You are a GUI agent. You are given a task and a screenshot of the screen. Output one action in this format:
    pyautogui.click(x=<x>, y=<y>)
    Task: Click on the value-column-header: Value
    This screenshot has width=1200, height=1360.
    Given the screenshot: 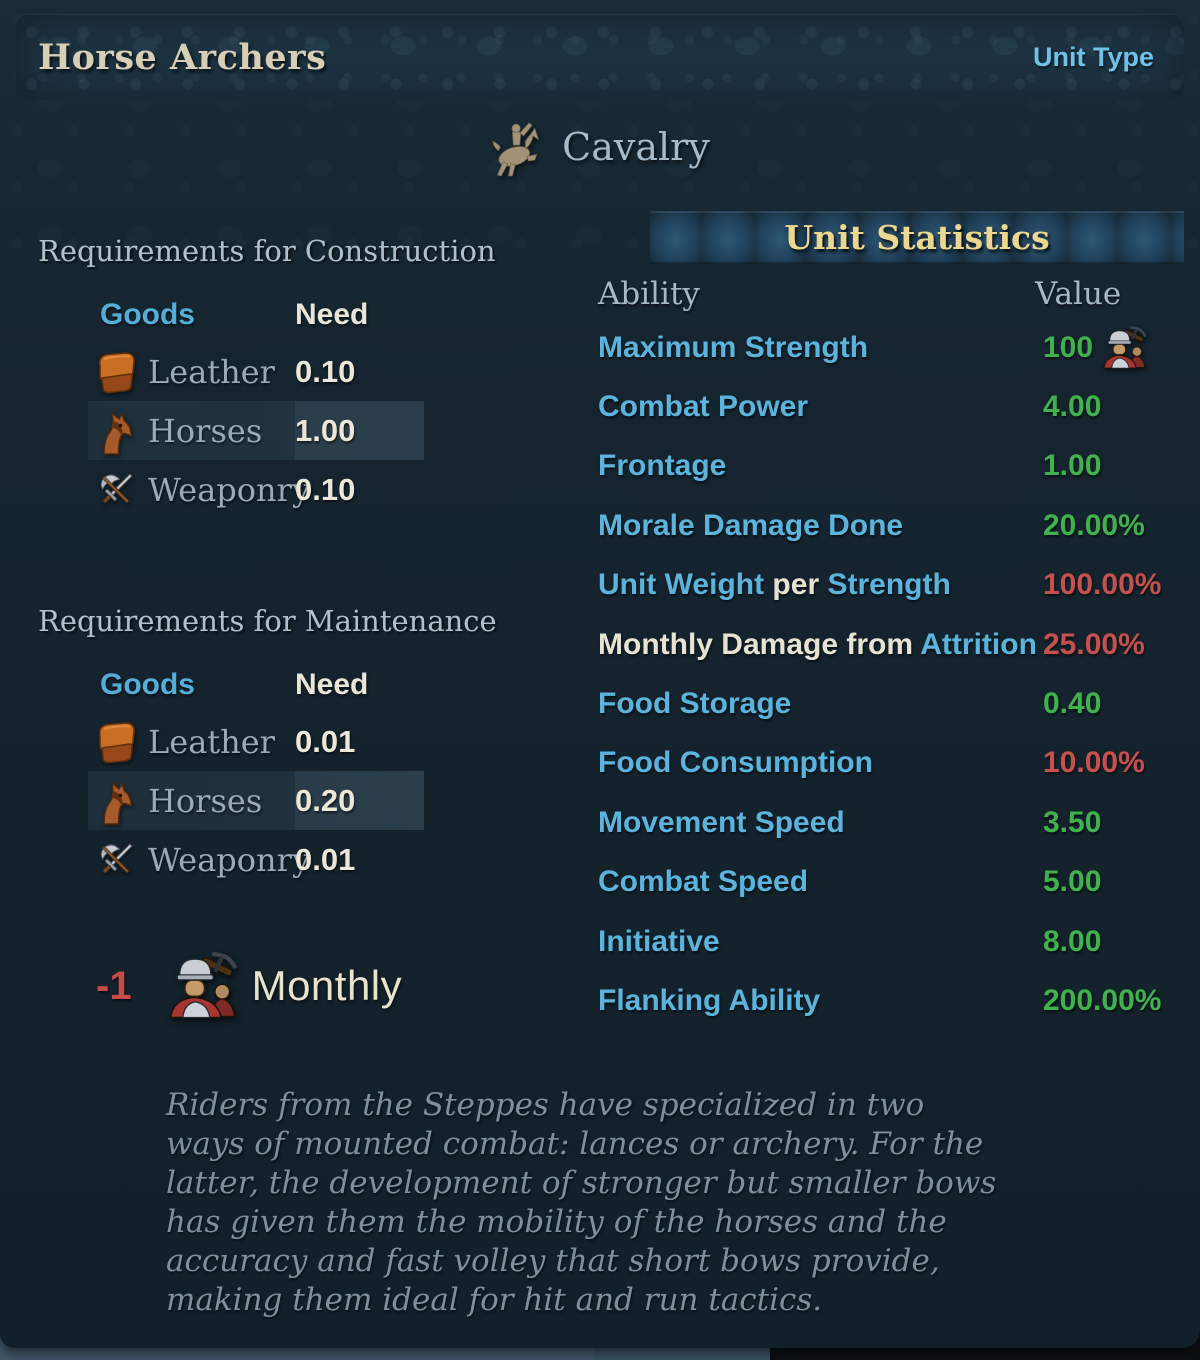 What is the action you would take?
    pyautogui.click(x=1078, y=294)
    